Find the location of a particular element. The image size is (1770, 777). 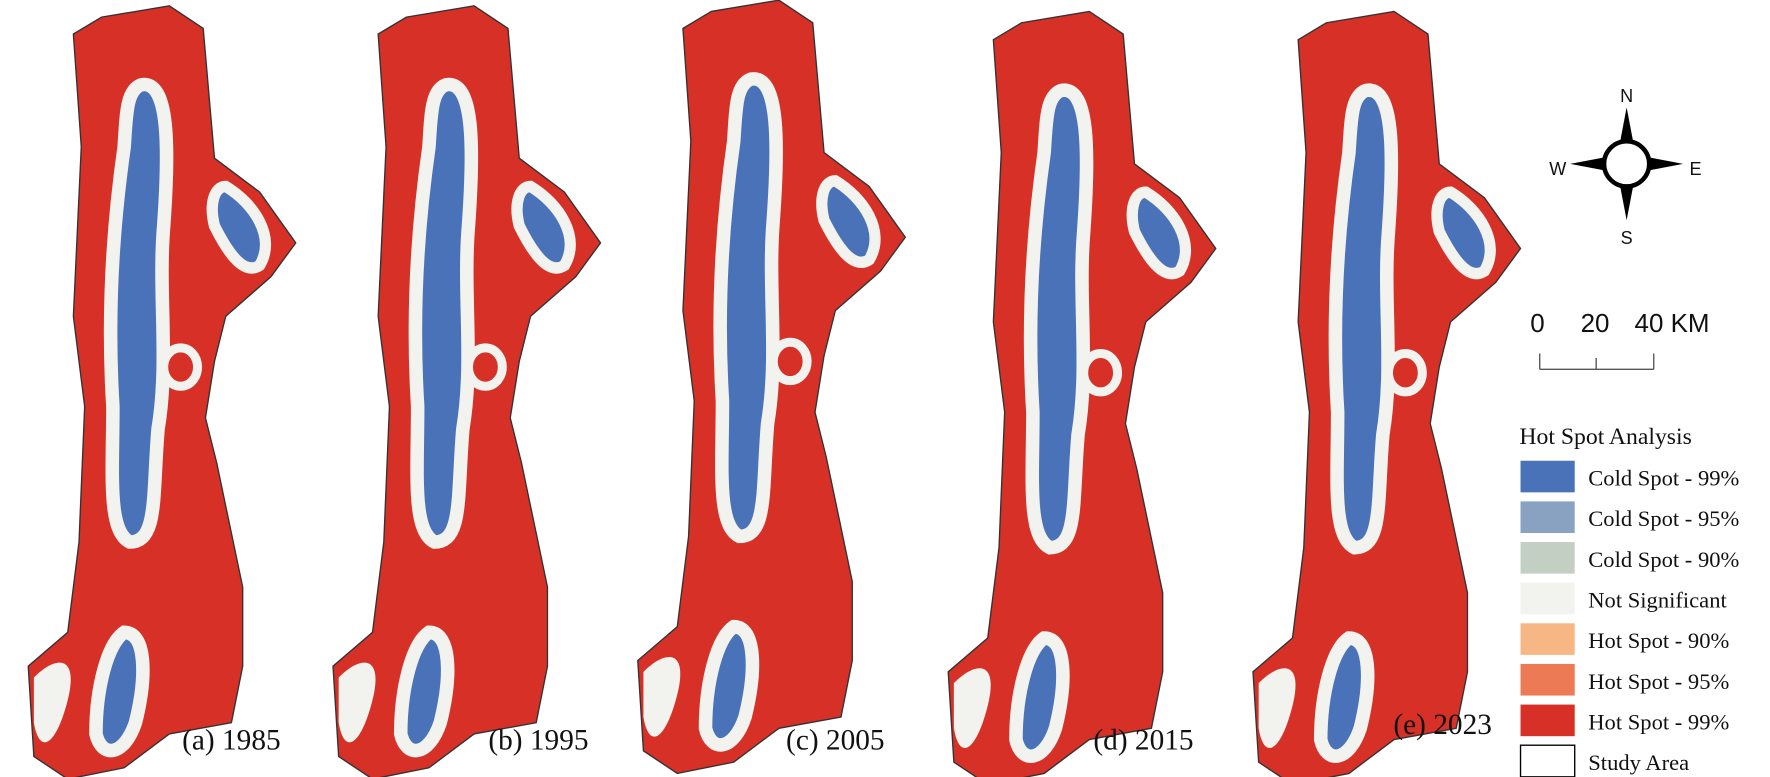

compass-label: E is located at coordinates (1695, 169).